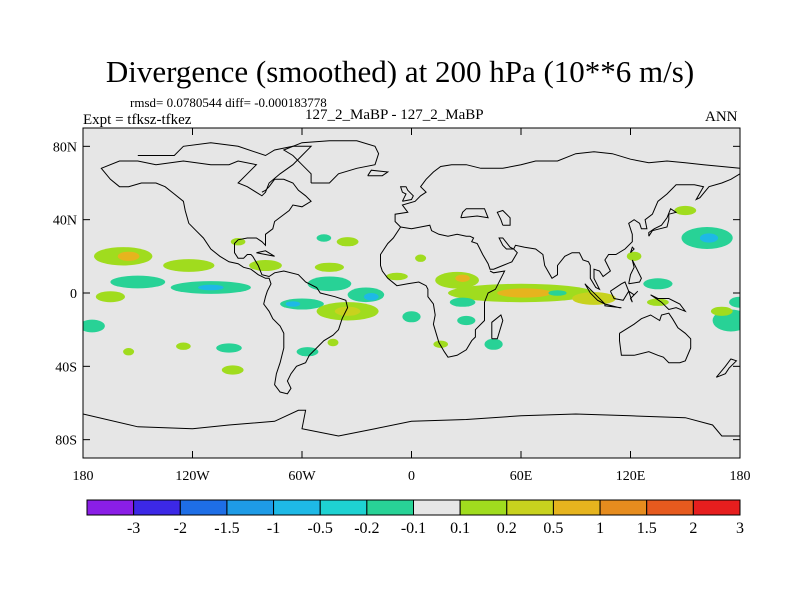 This screenshot has width=800, height=600. What do you see at coordinates (302, 476) in the screenshot?
I see `x-tick-label-2: 60W` at bounding box center [302, 476].